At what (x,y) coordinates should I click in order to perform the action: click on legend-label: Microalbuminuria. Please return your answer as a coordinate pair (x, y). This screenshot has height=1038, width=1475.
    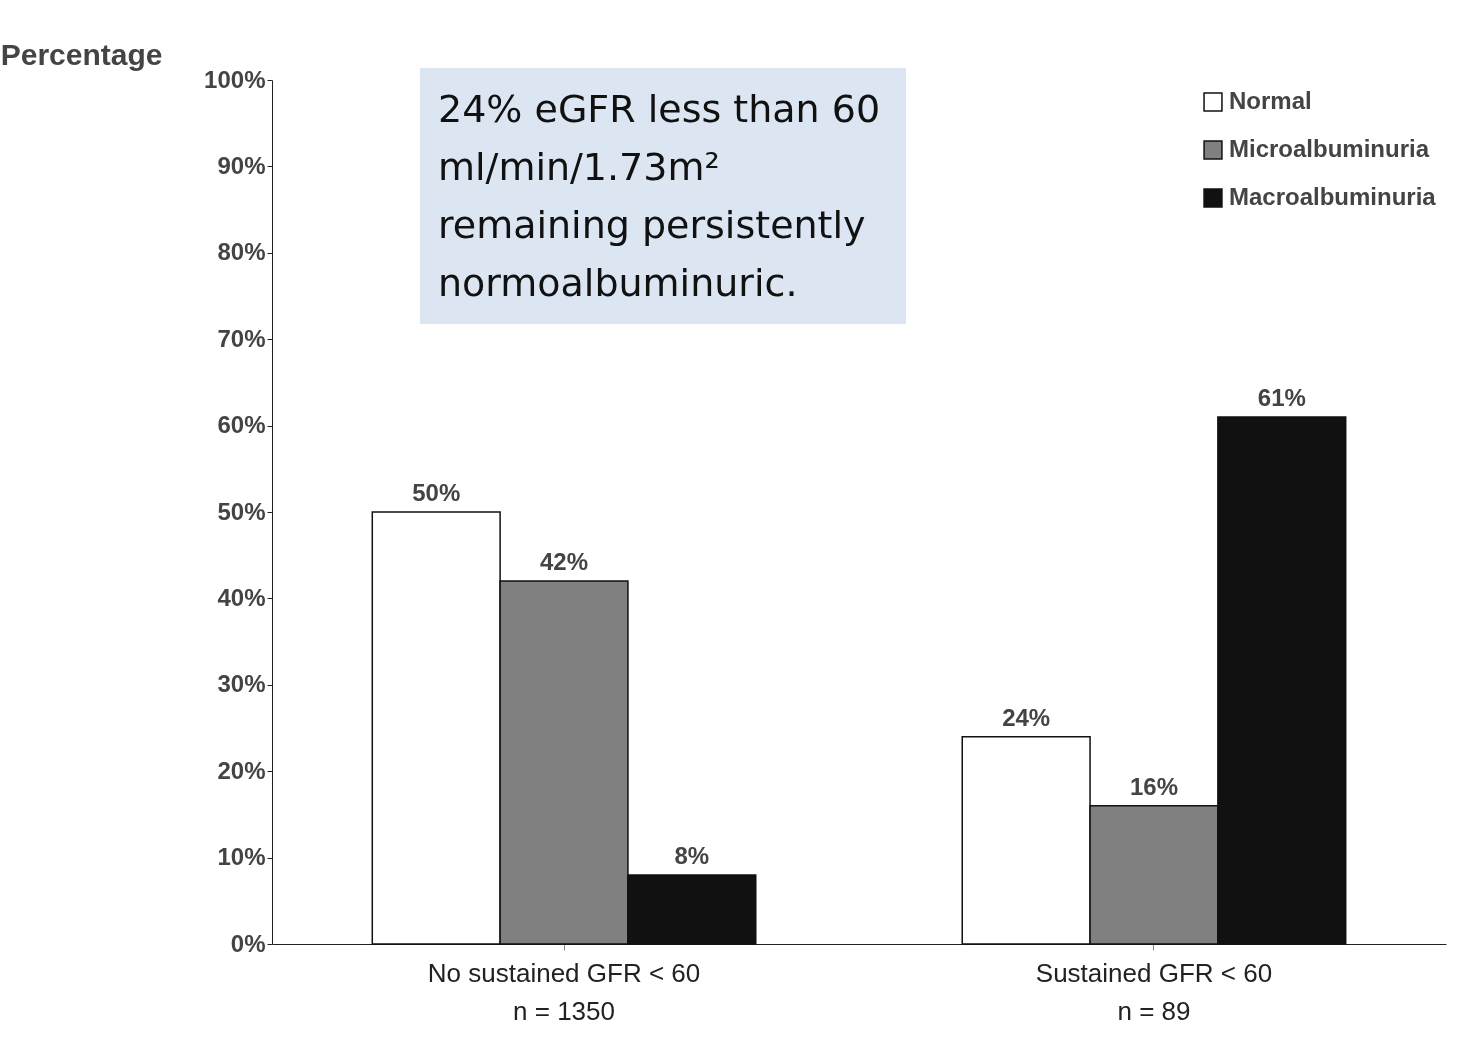
    Looking at the image, I should click on (1329, 148).